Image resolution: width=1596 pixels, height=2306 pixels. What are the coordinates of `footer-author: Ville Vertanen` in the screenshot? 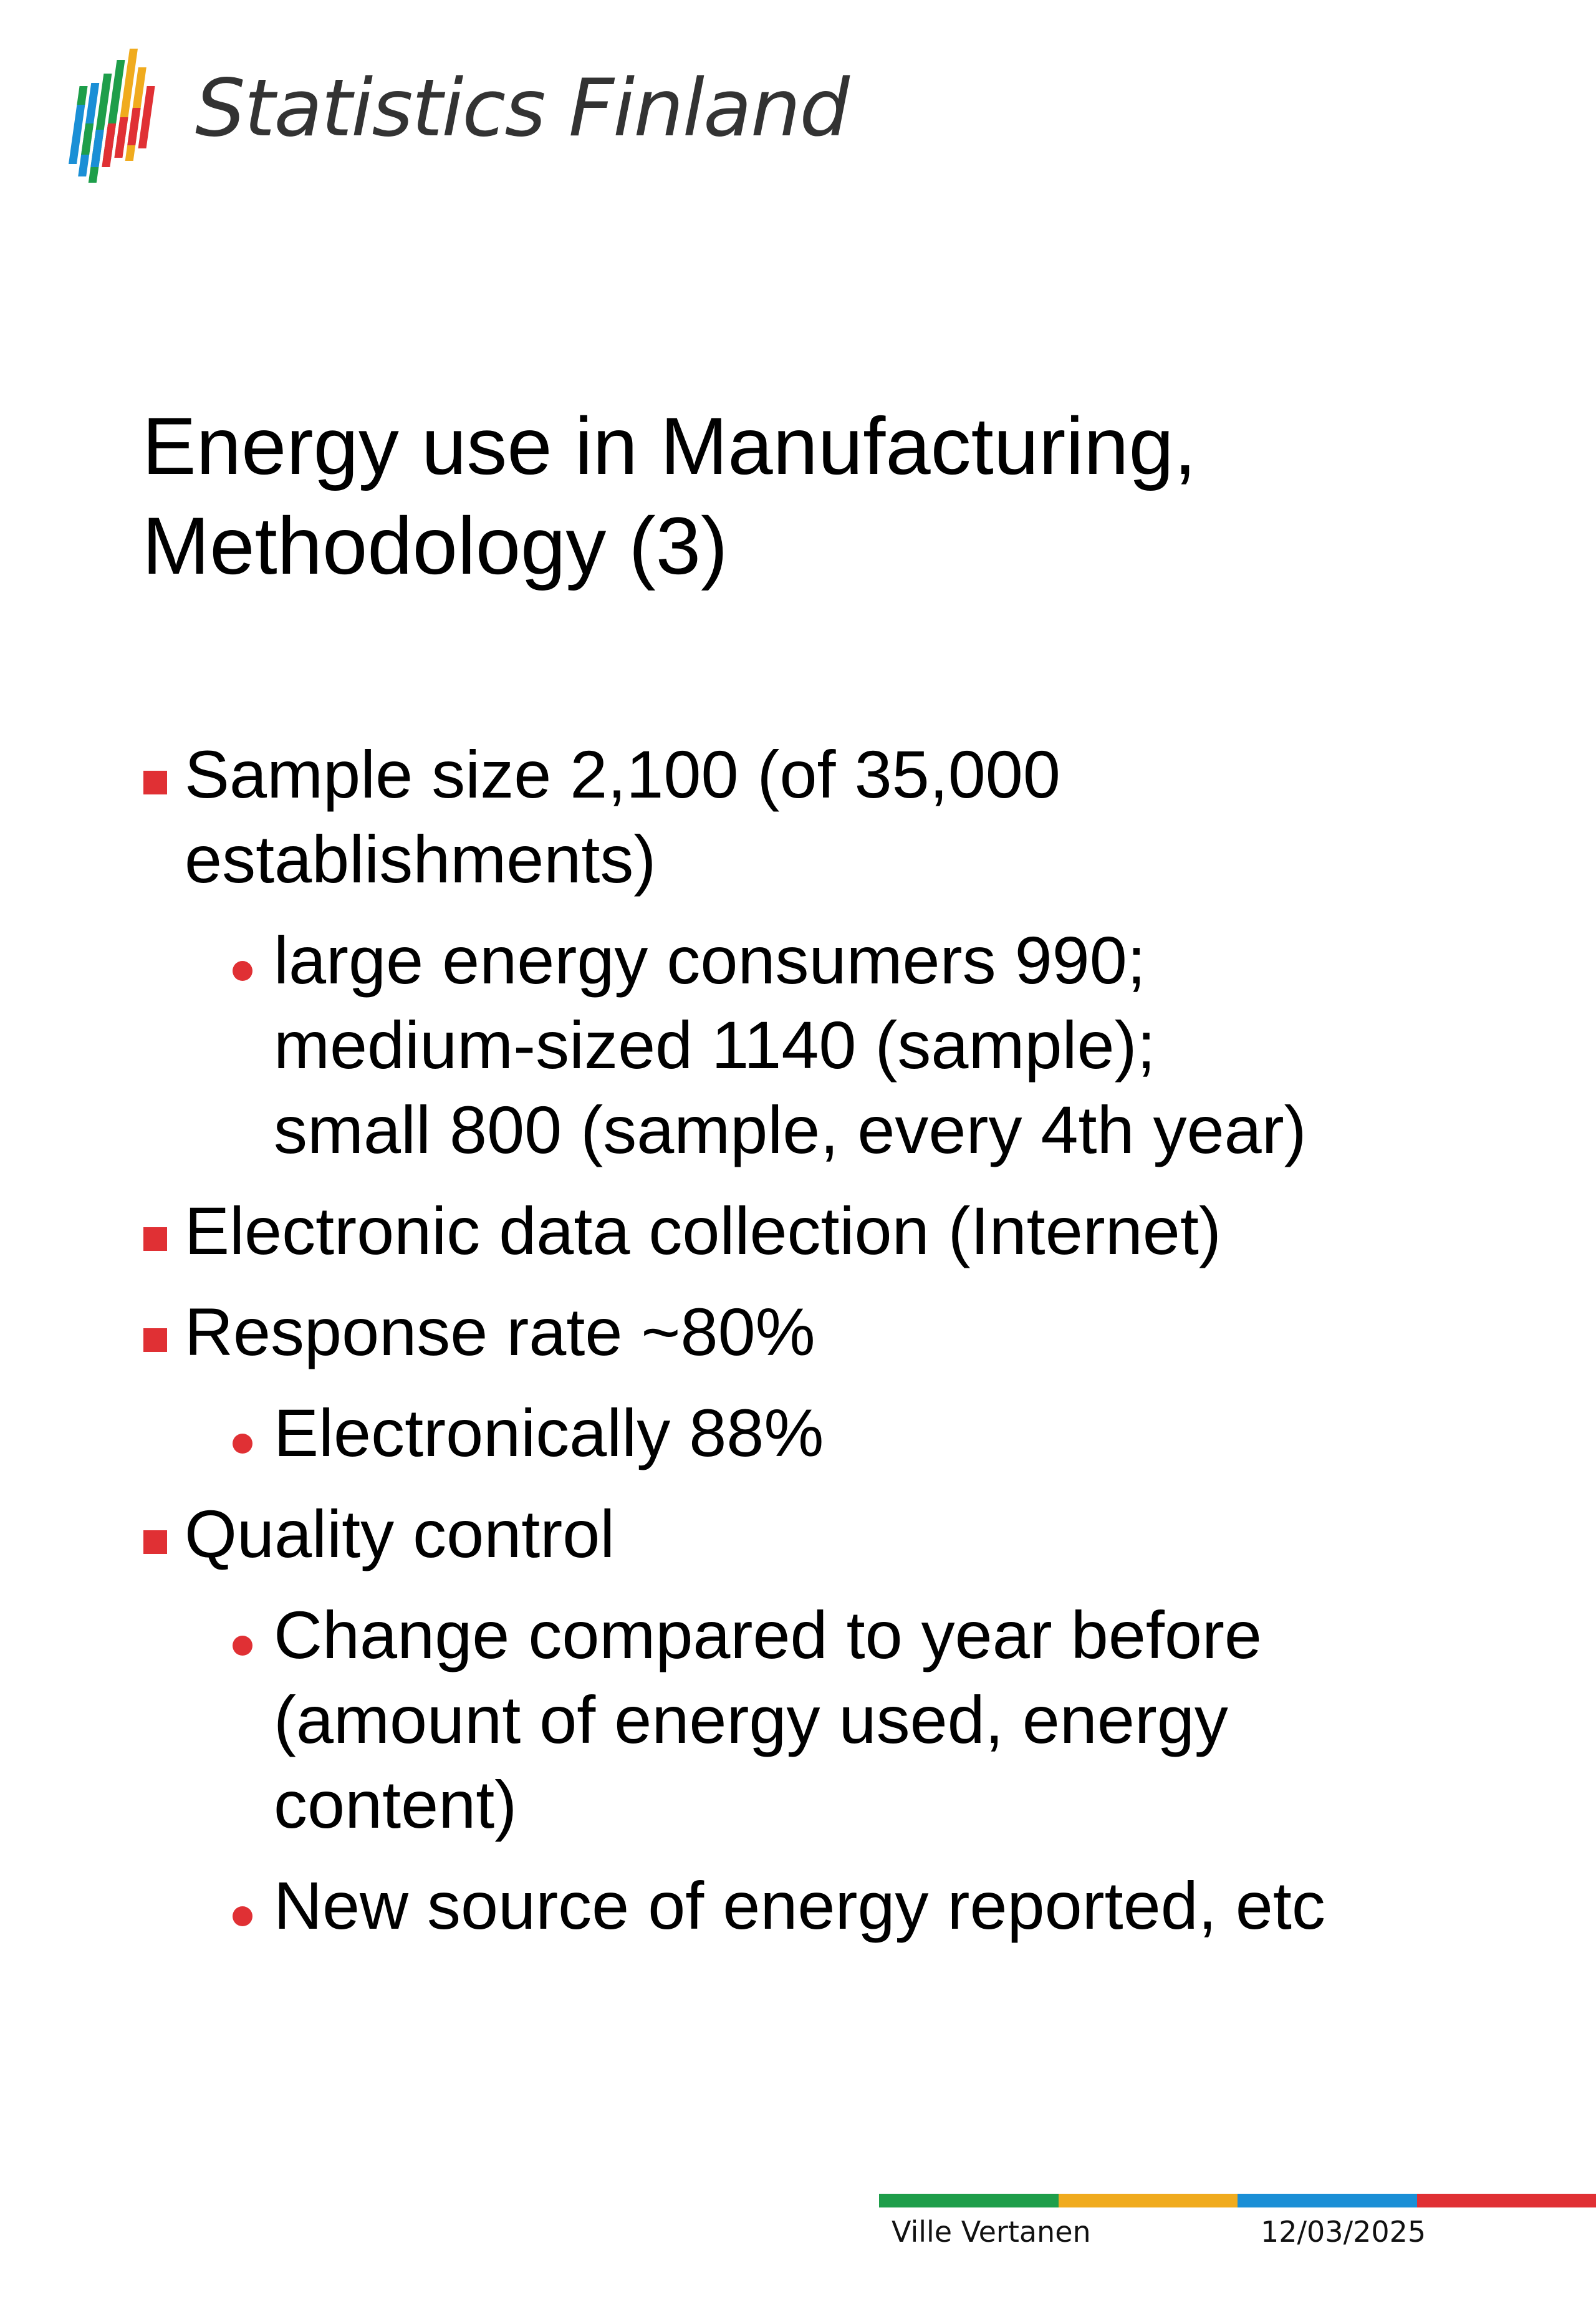 It's located at (991, 2232).